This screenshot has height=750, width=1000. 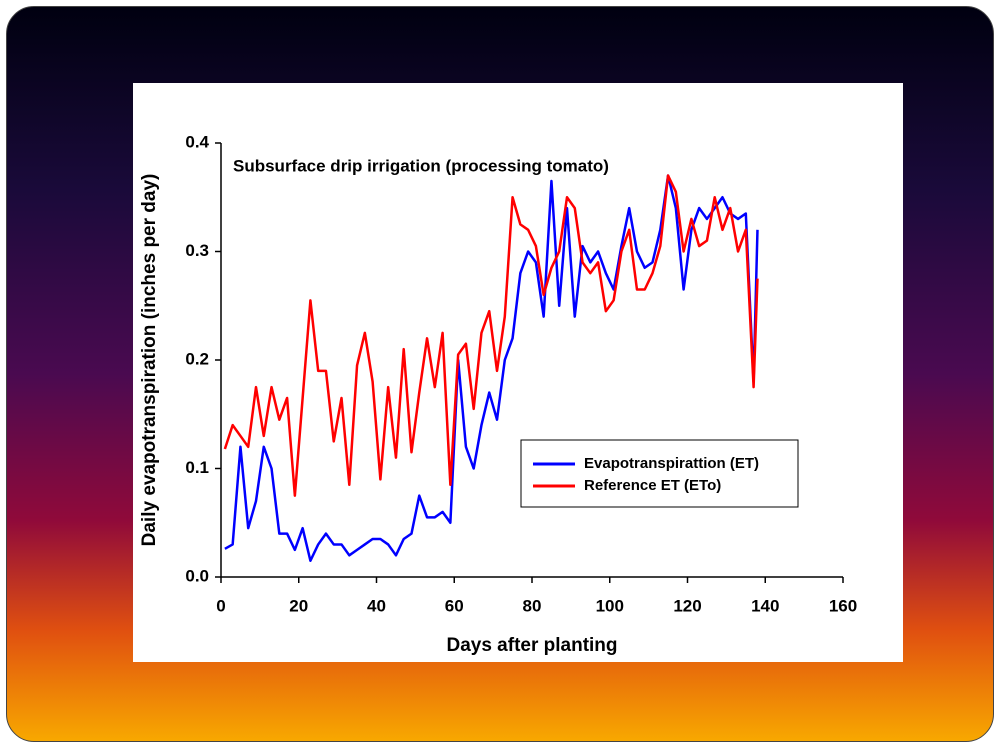 What do you see at coordinates (220, 605) in the screenshot?
I see `x-tick-label: 0` at bounding box center [220, 605].